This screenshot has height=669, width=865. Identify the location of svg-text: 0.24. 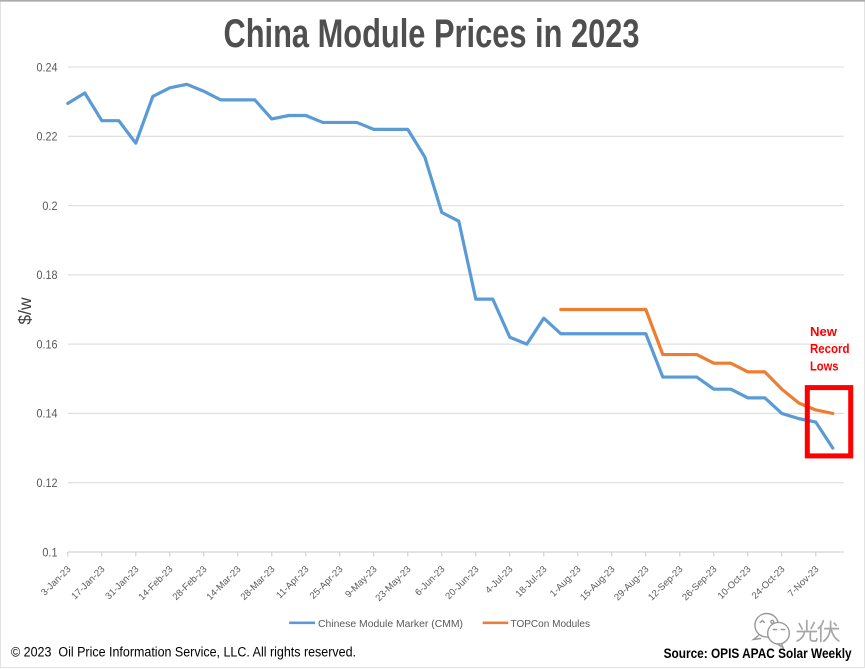
(47, 67).